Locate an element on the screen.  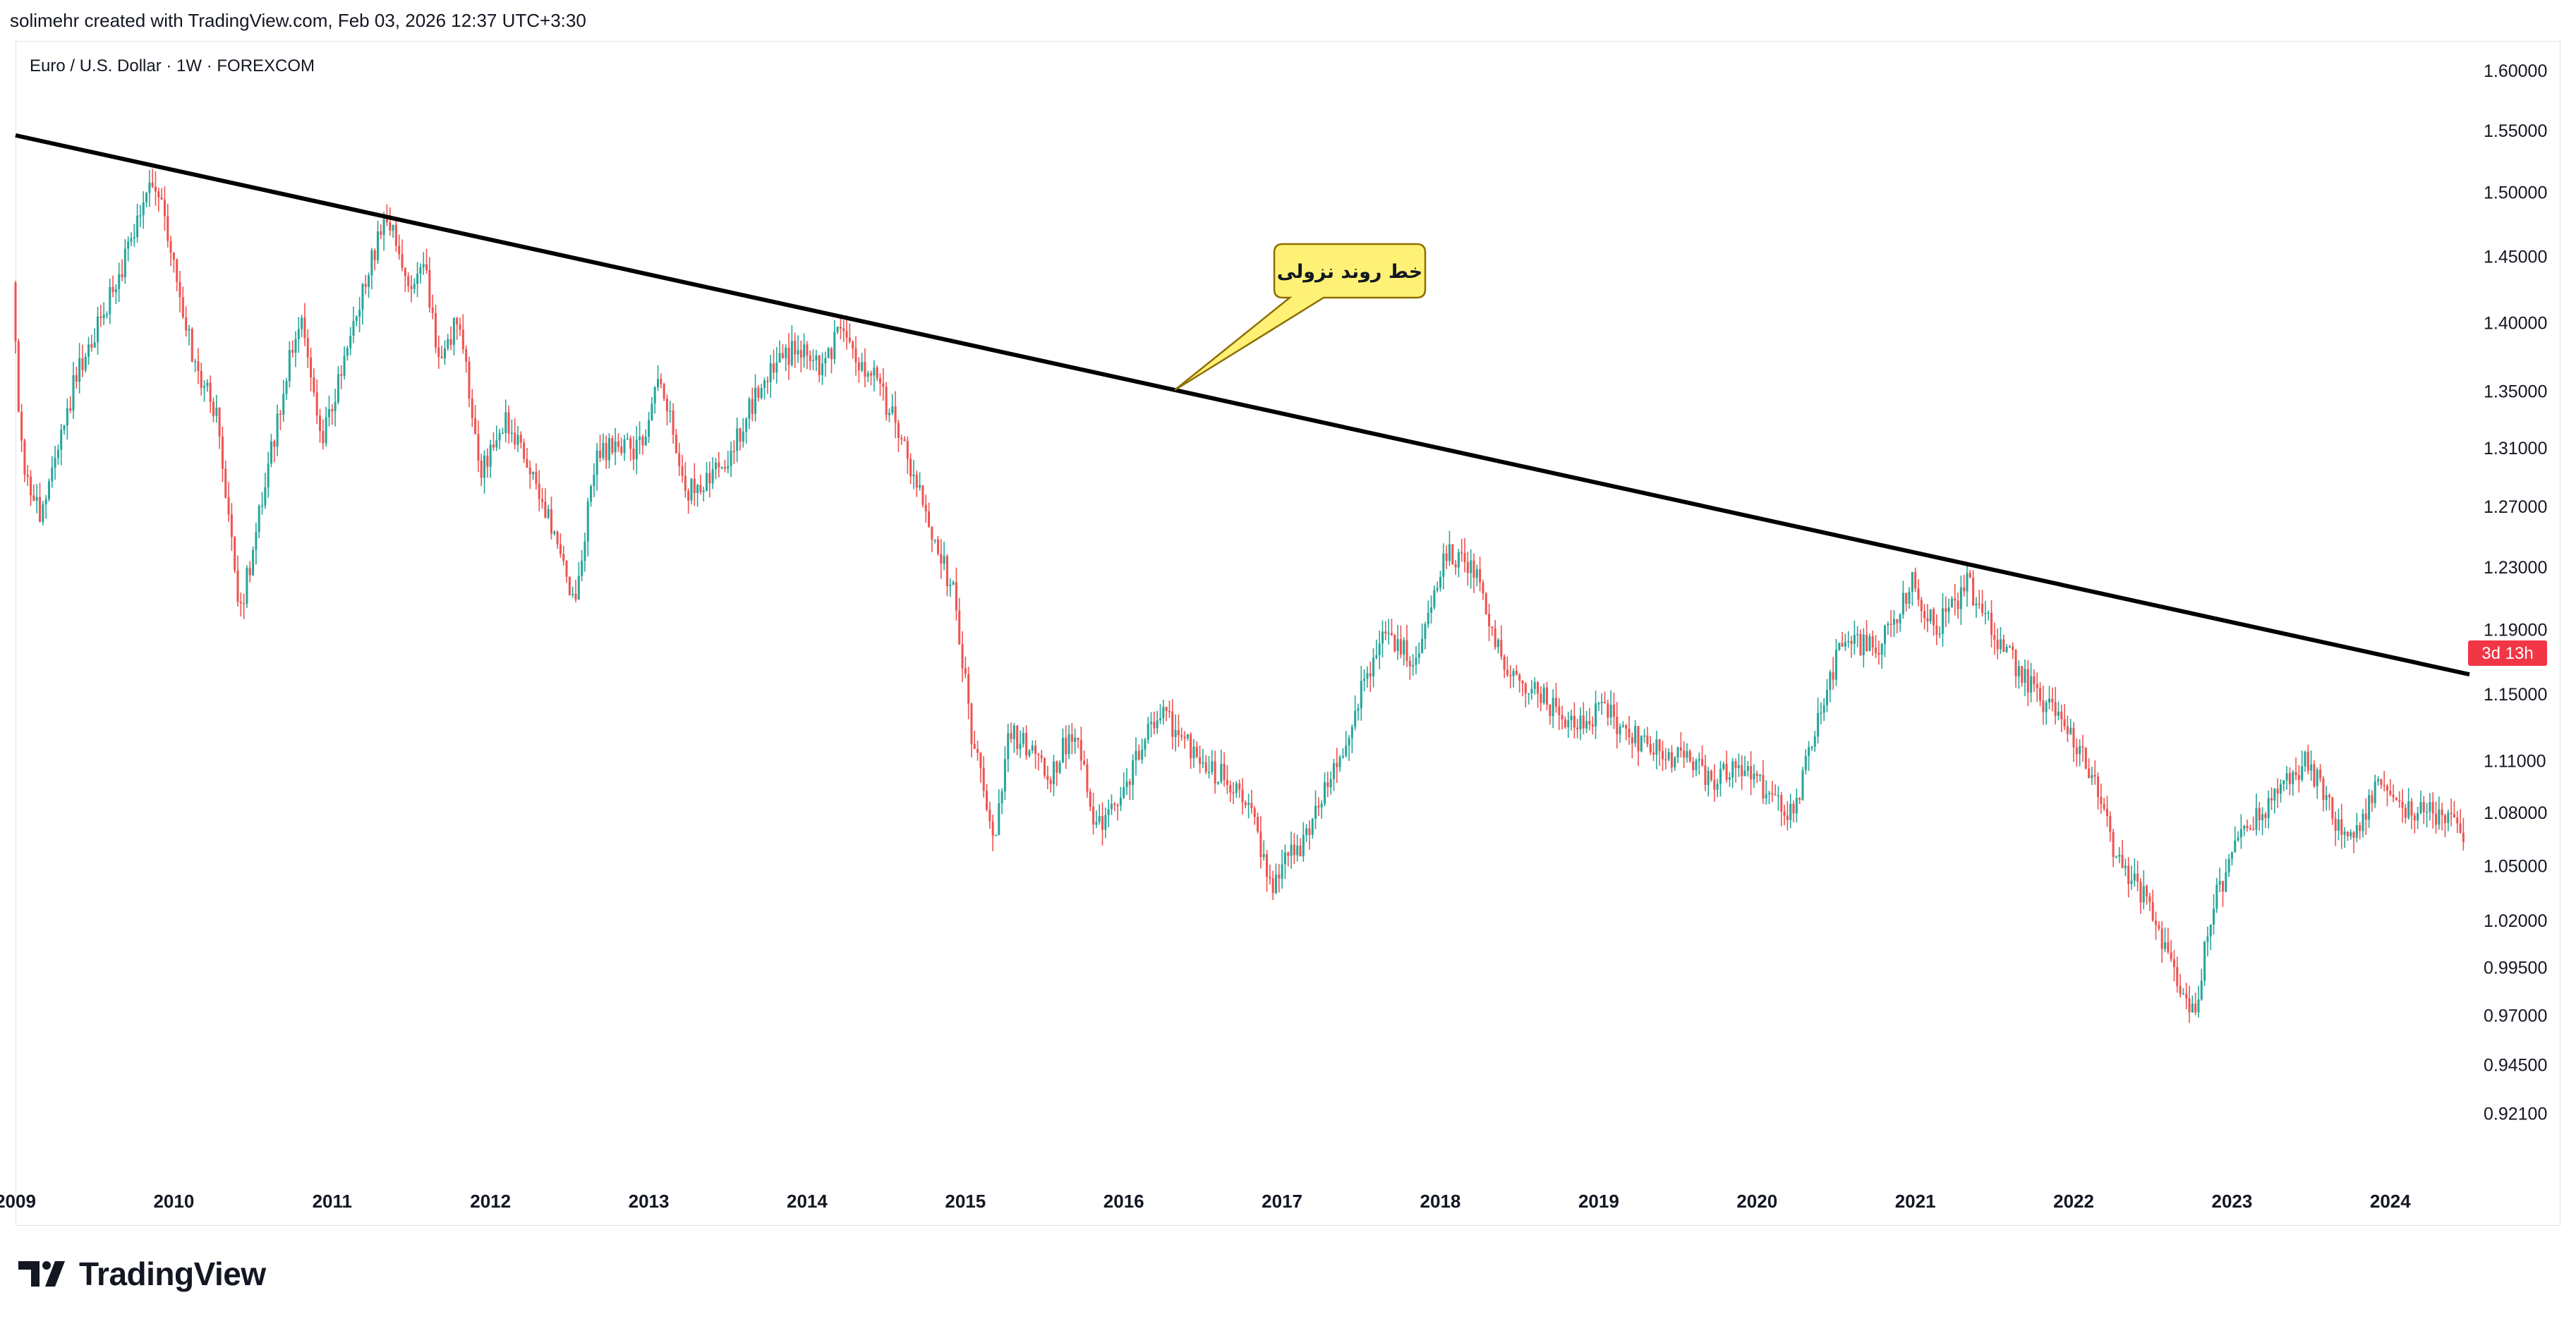
trendline-annotation: خط روند نزولی is located at coordinates (1300, 317).